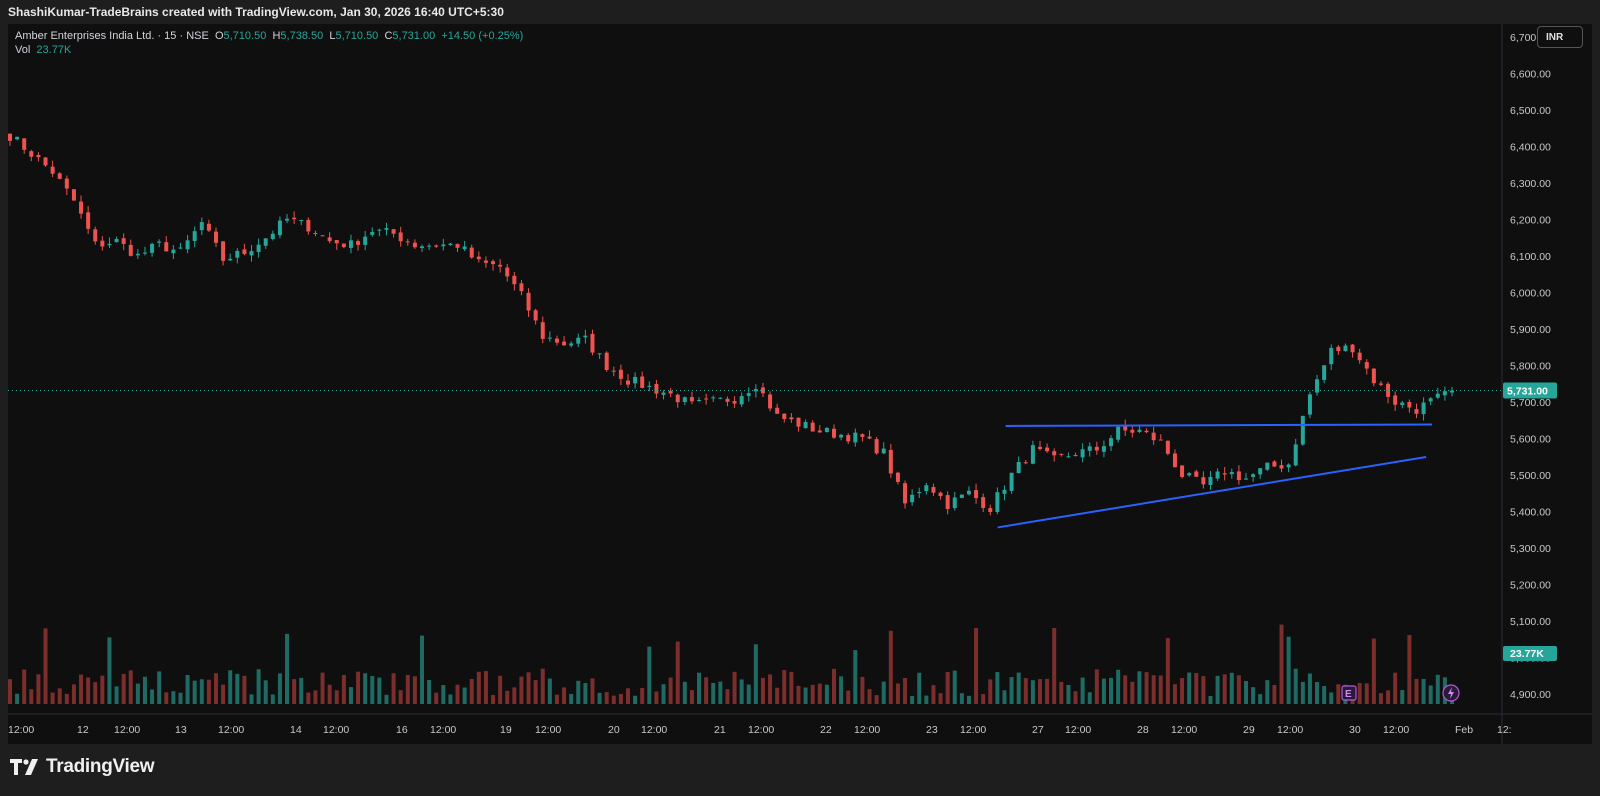 This screenshot has height=796, width=1600. Describe the element at coordinates (1219, 425) in the screenshot. I see `resistance-line` at that location.